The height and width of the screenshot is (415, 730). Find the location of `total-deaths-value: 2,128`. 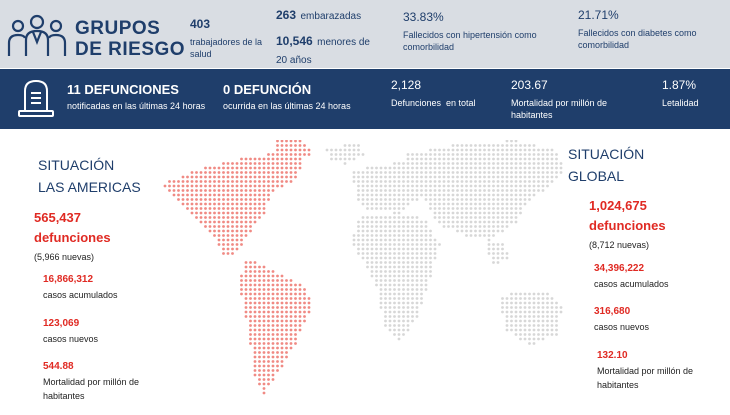

total-deaths-value: 2,128 is located at coordinates (406, 85).